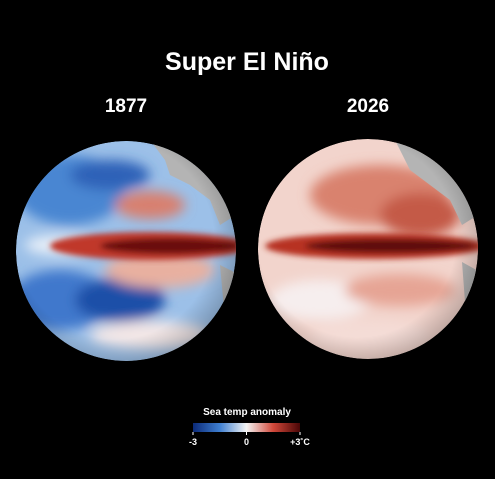 This screenshot has height=479, width=495. What do you see at coordinates (193, 442) in the screenshot?
I see `tick-label: -3` at bounding box center [193, 442].